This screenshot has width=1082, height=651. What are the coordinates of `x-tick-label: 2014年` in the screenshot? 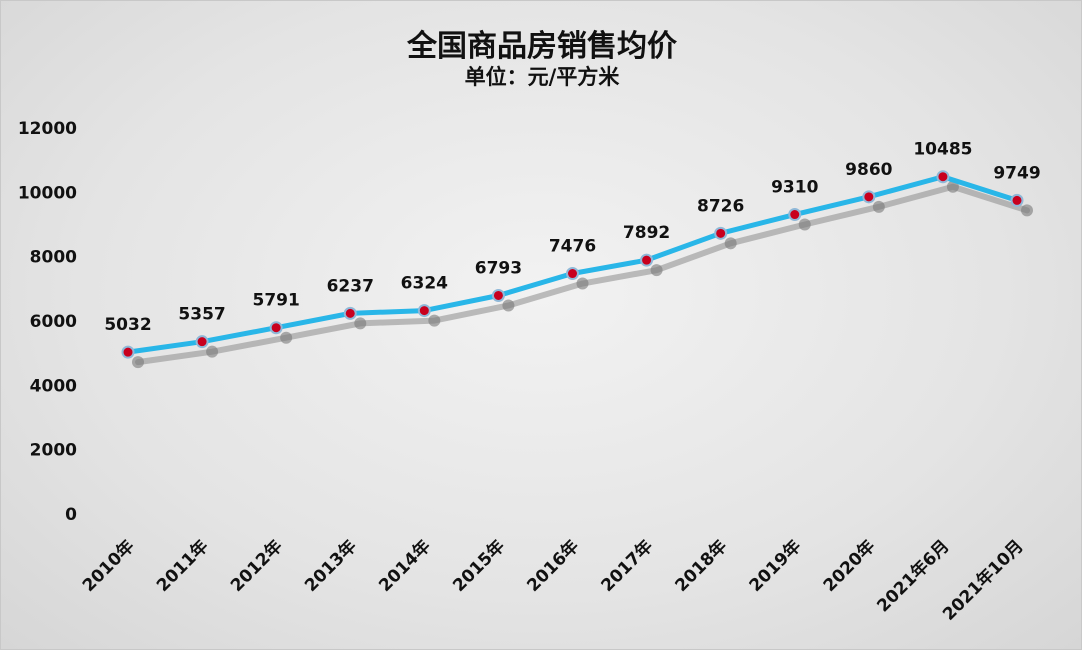 It's located at (405, 566).